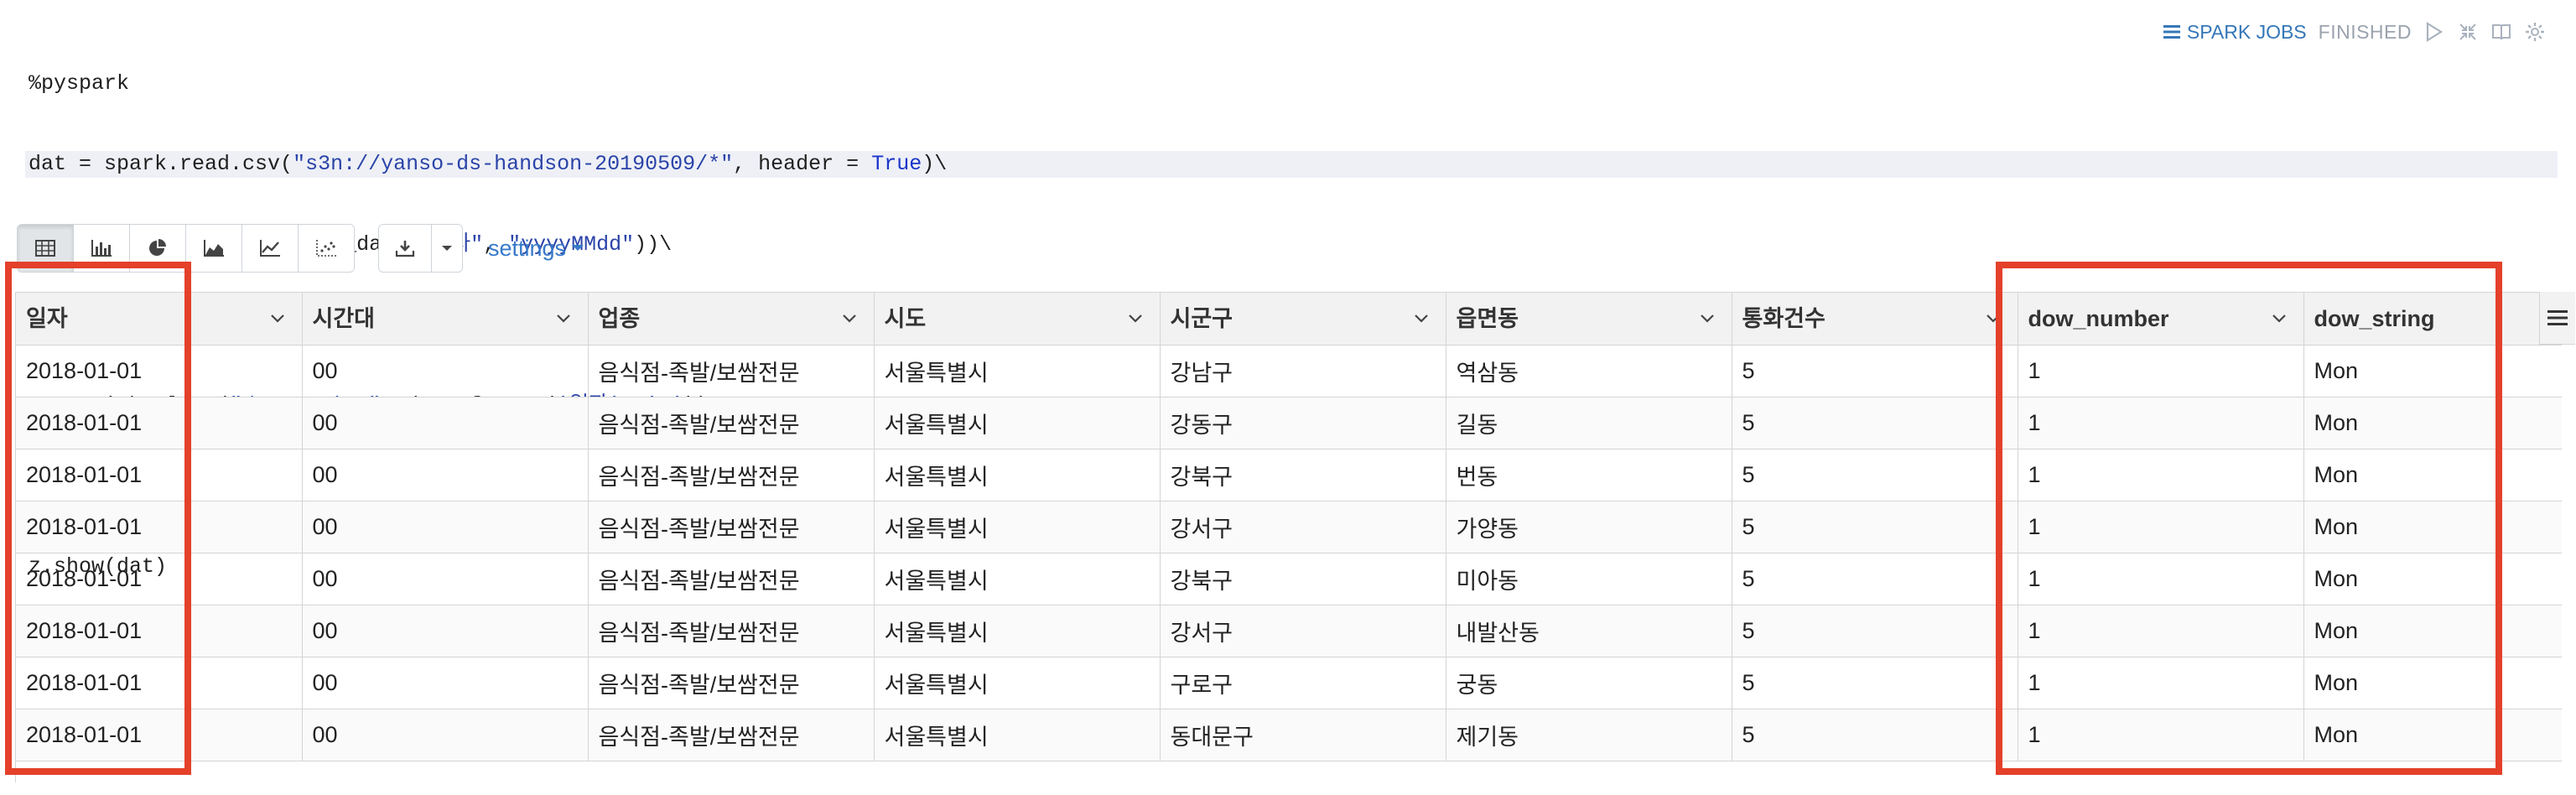 The height and width of the screenshot is (795, 2576). I want to click on column-header: 업종, so click(731, 319).